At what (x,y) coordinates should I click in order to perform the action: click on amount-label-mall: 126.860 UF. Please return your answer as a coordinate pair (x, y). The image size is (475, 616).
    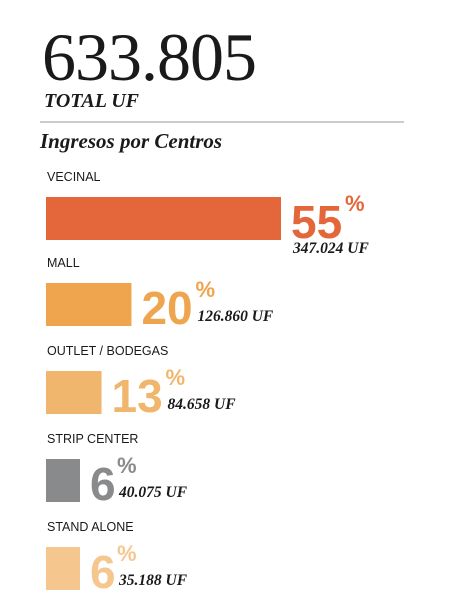
    Looking at the image, I should click on (235, 316).